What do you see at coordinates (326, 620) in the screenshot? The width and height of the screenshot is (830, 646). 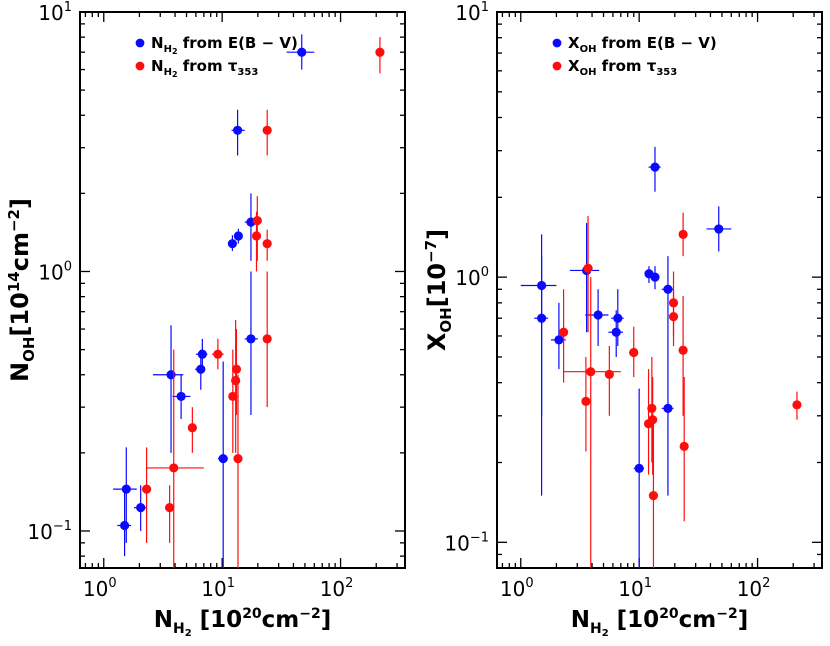 I see `x-axis-label-close: ]` at bounding box center [326, 620].